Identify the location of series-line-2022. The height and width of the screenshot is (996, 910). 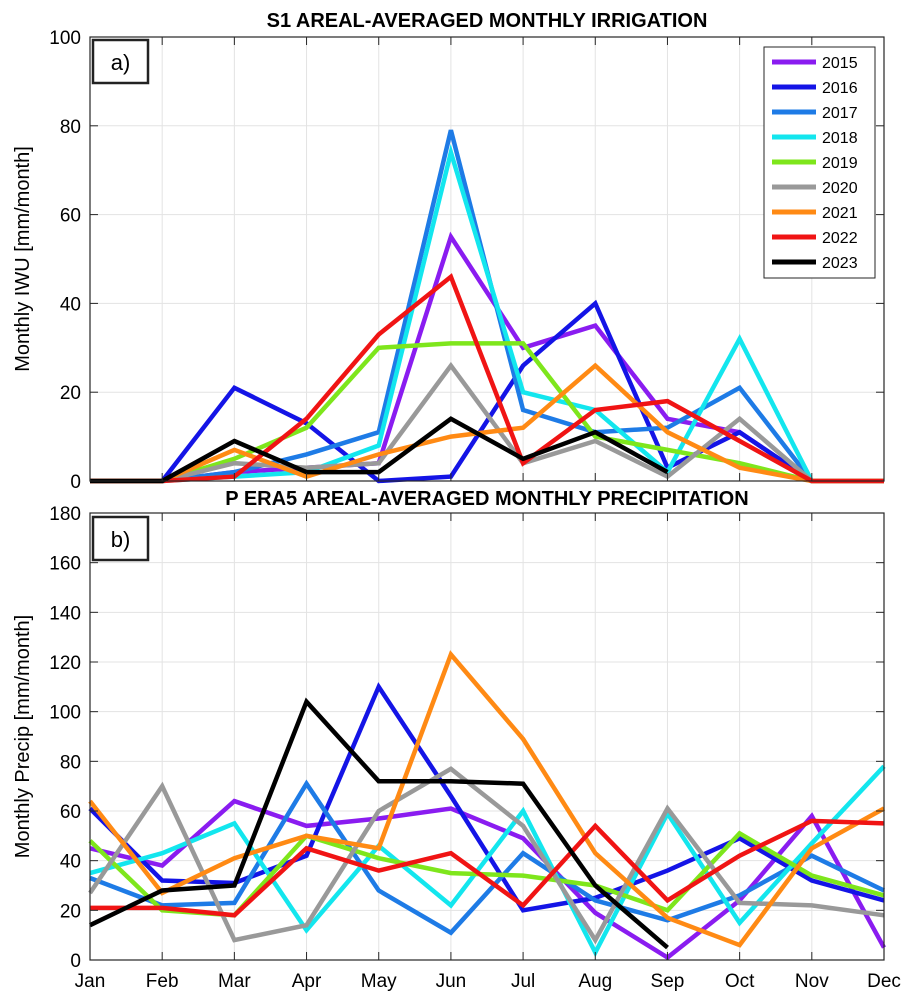
(487, 868).